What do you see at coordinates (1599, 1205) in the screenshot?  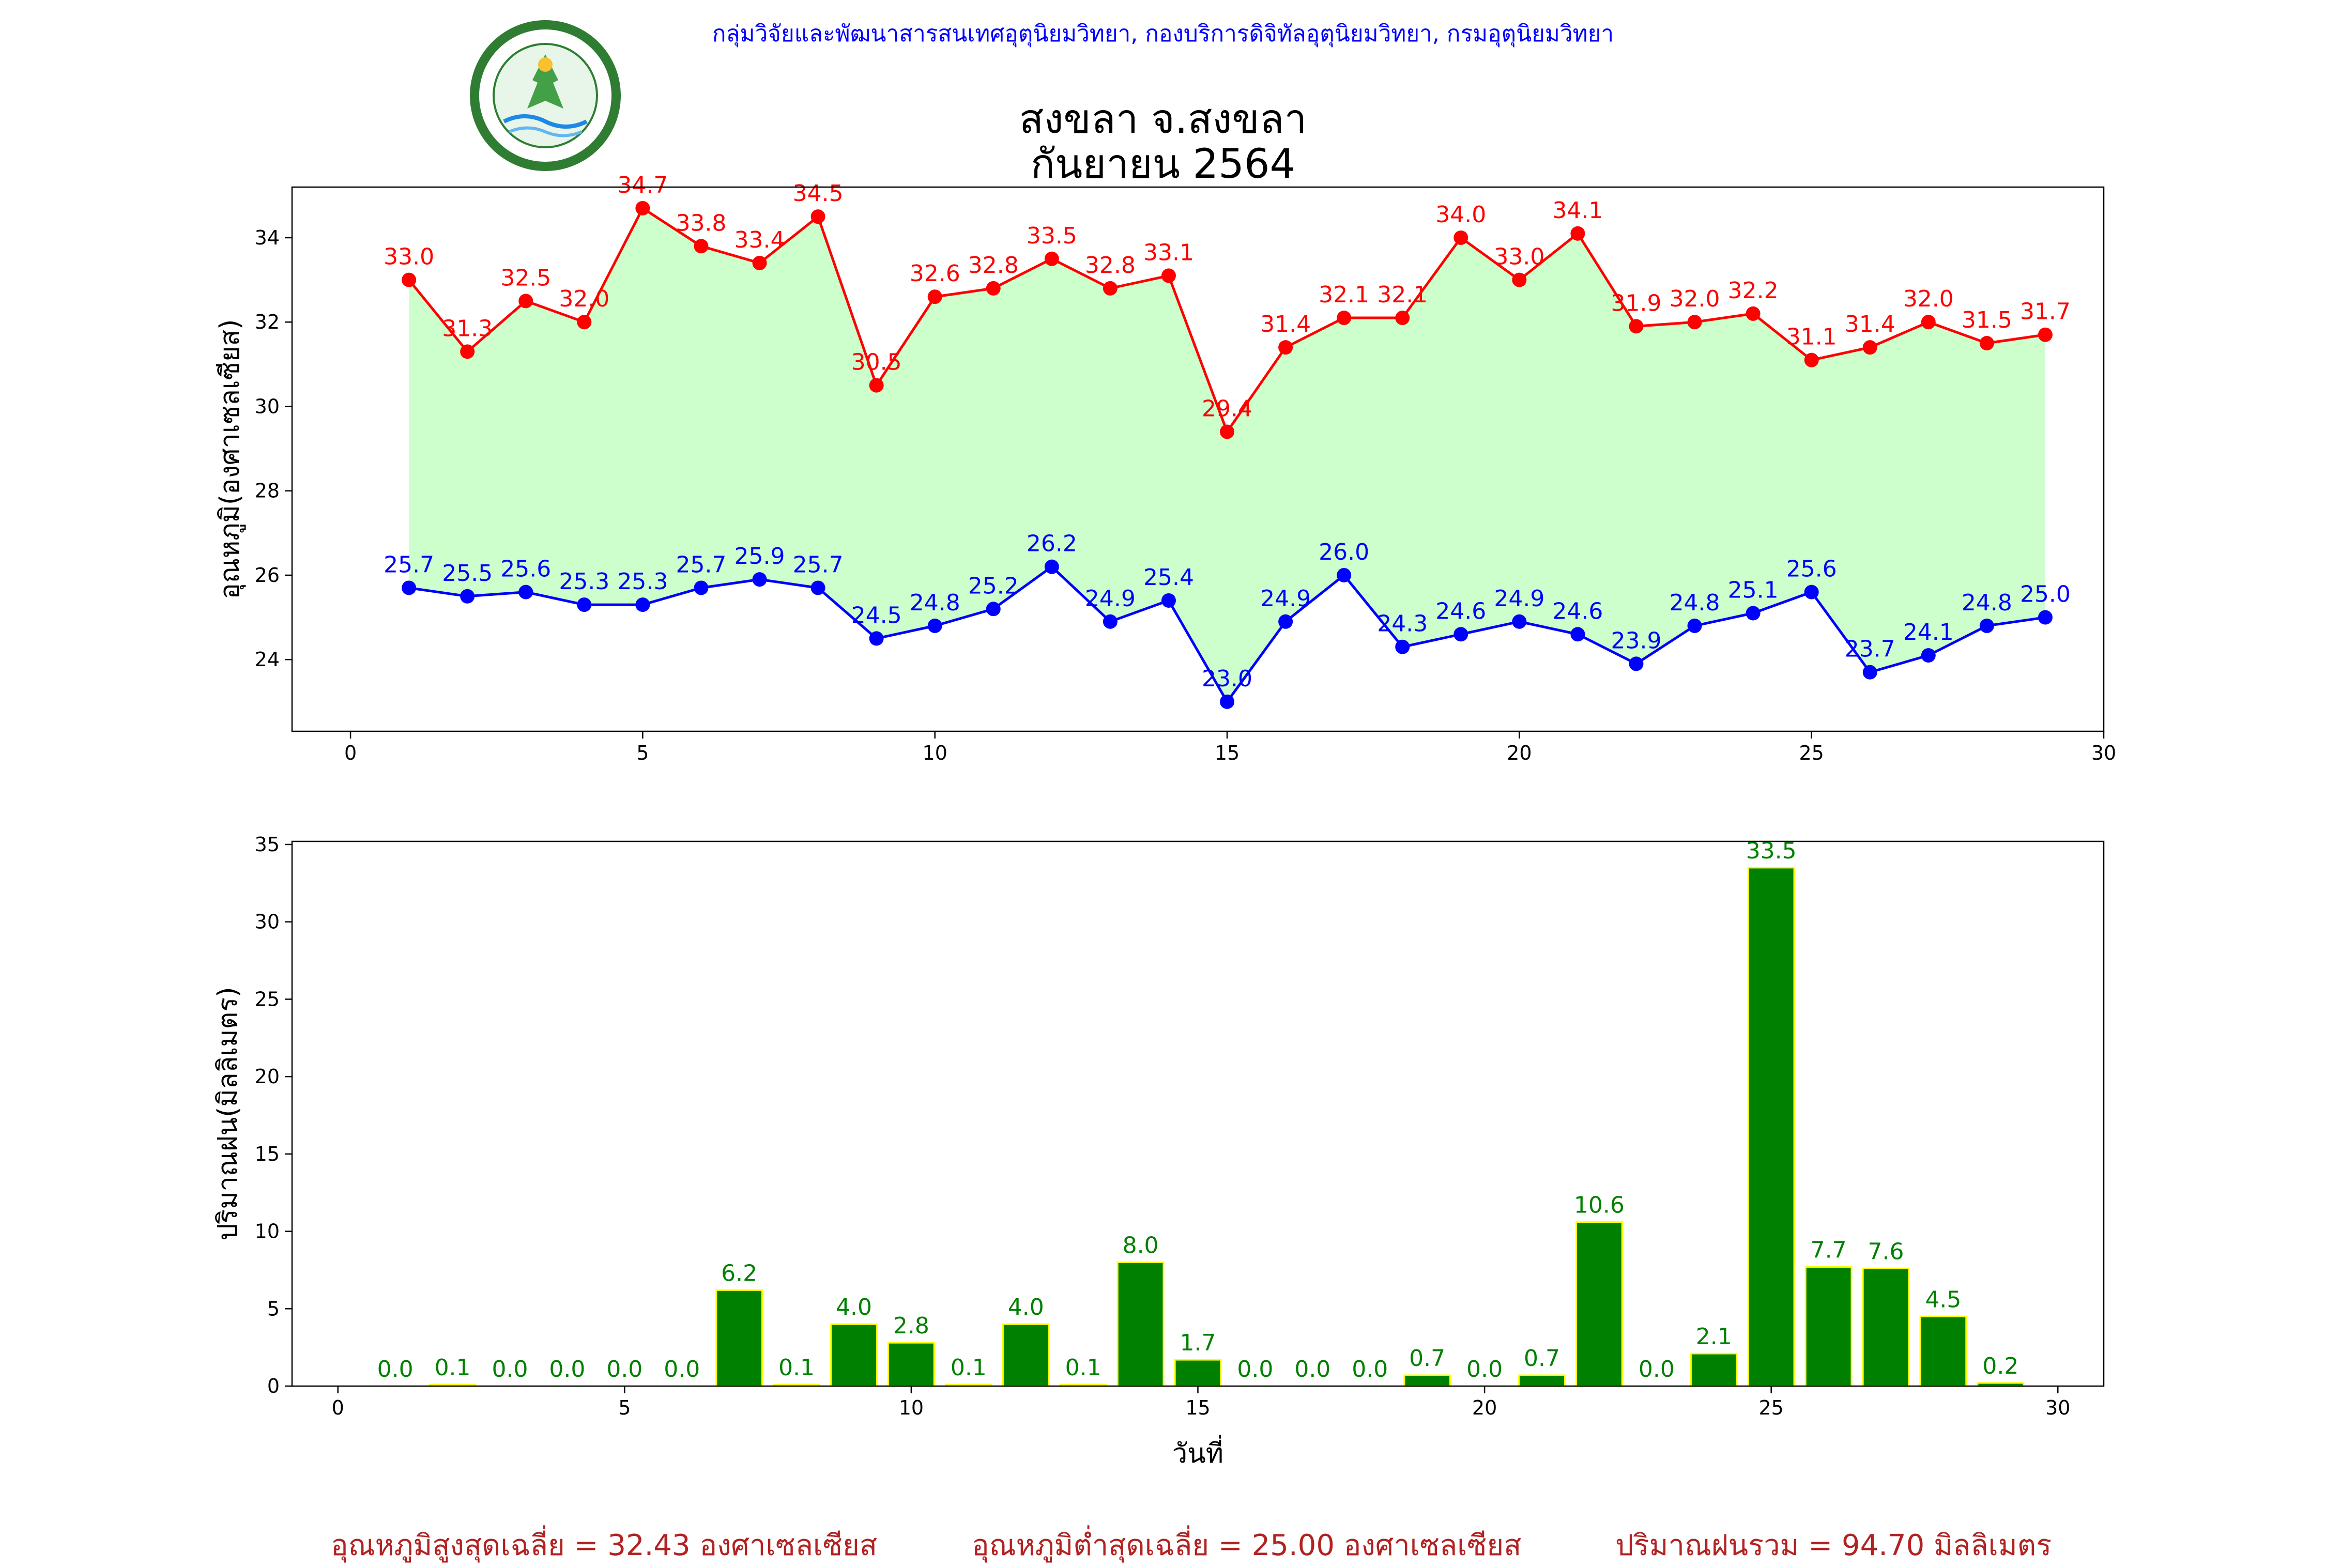 I see `rain-value-label: 10.6` at bounding box center [1599, 1205].